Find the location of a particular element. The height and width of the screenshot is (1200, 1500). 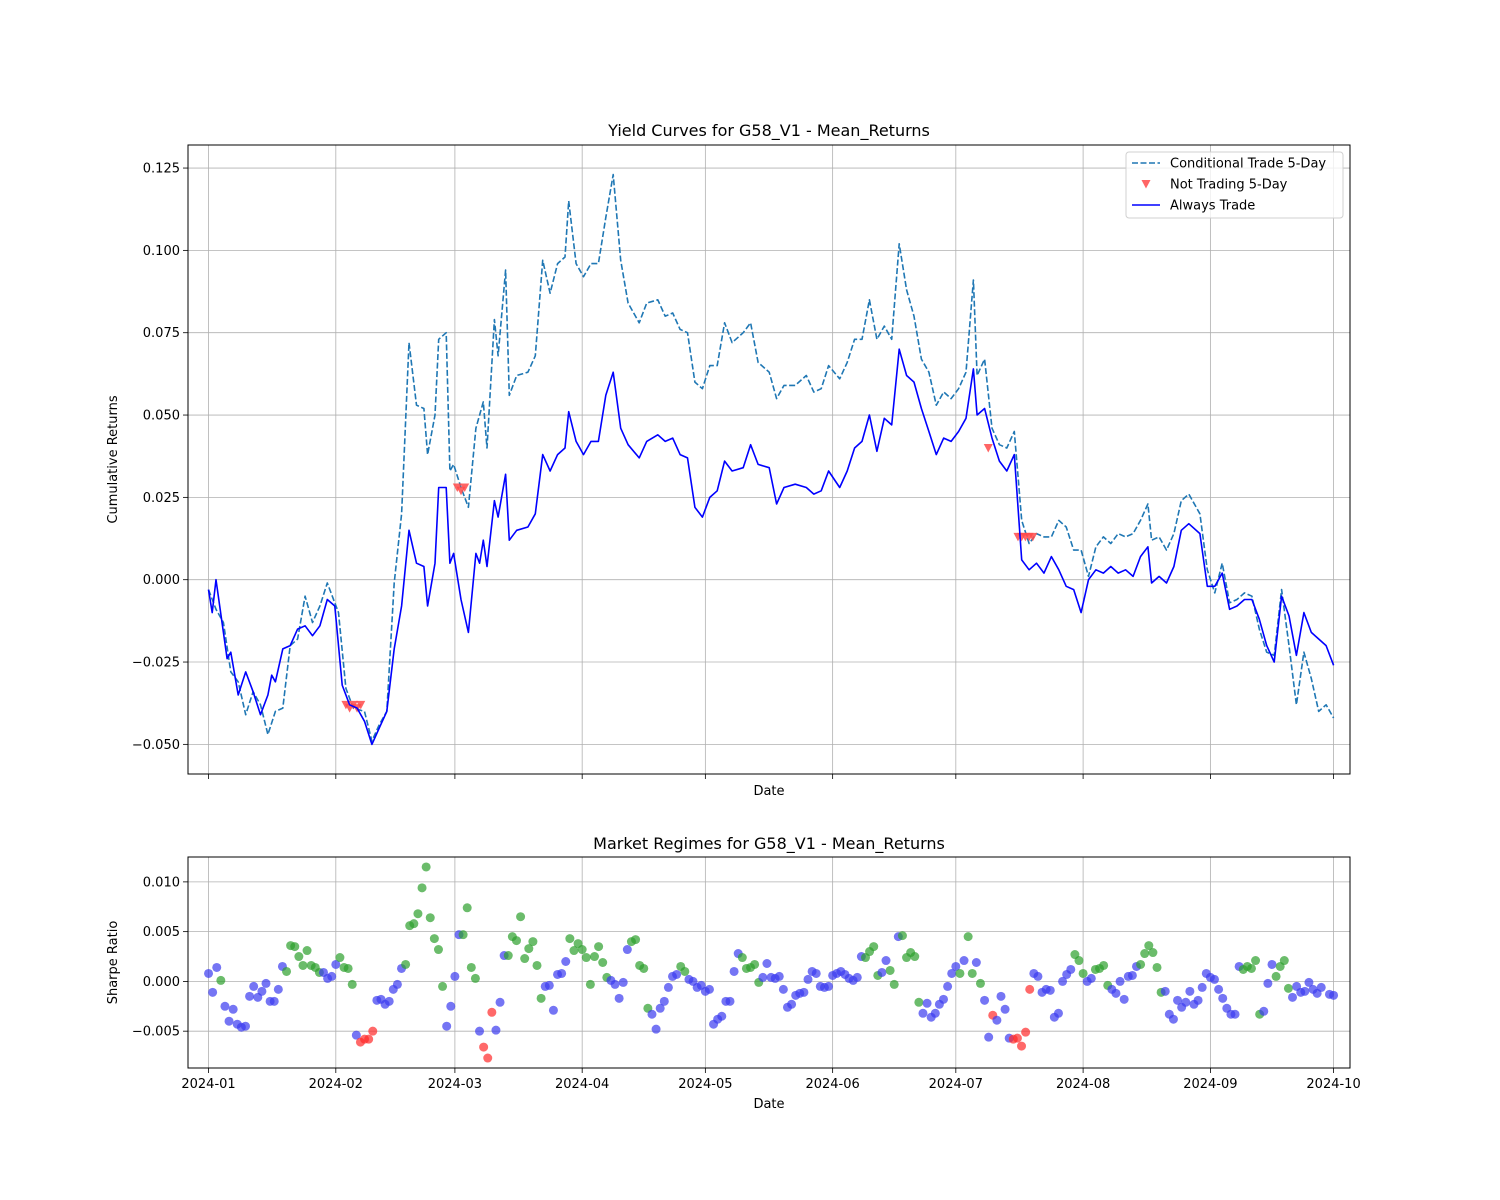

y-tick-label: 0.000 is located at coordinates (161, 982).